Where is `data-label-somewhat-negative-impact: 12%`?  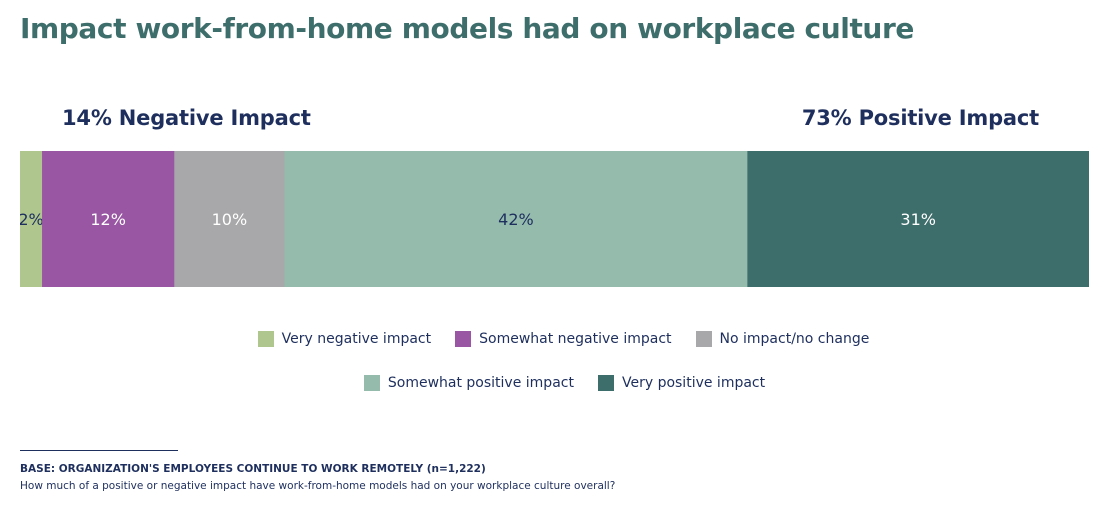 data-label-somewhat-negative-impact: 12% is located at coordinates (108, 219).